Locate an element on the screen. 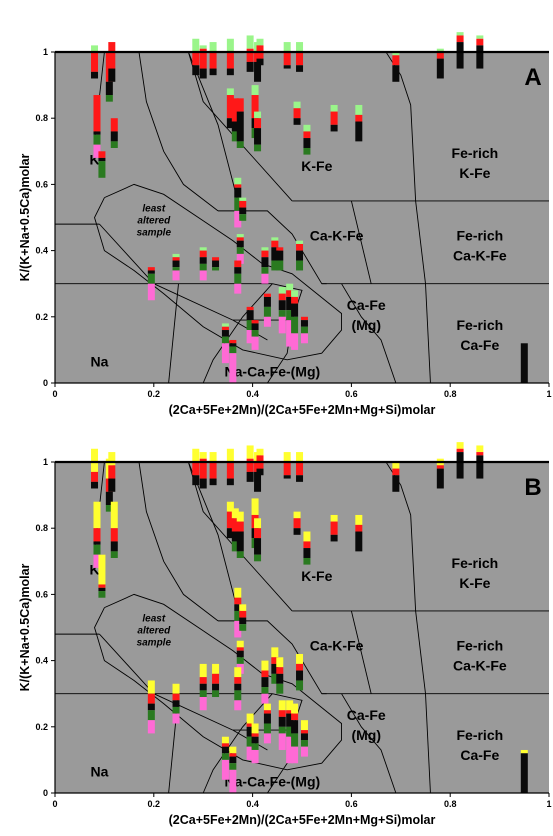  y-tick-label: 1 is located at coordinates (45, 462).